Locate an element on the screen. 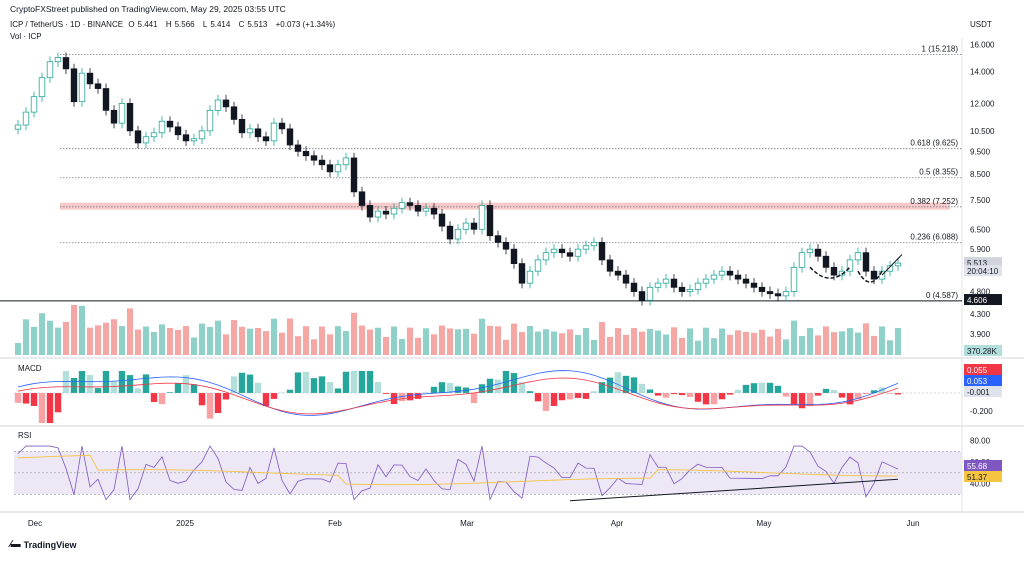 The height and width of the screenshot is (567, 1024). rsi-pane-label: RSI is located at coordinates (25, 435).